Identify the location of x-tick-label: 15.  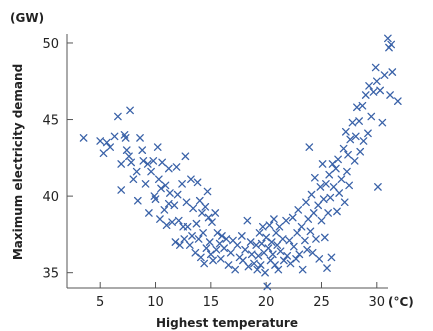
(211, 302).